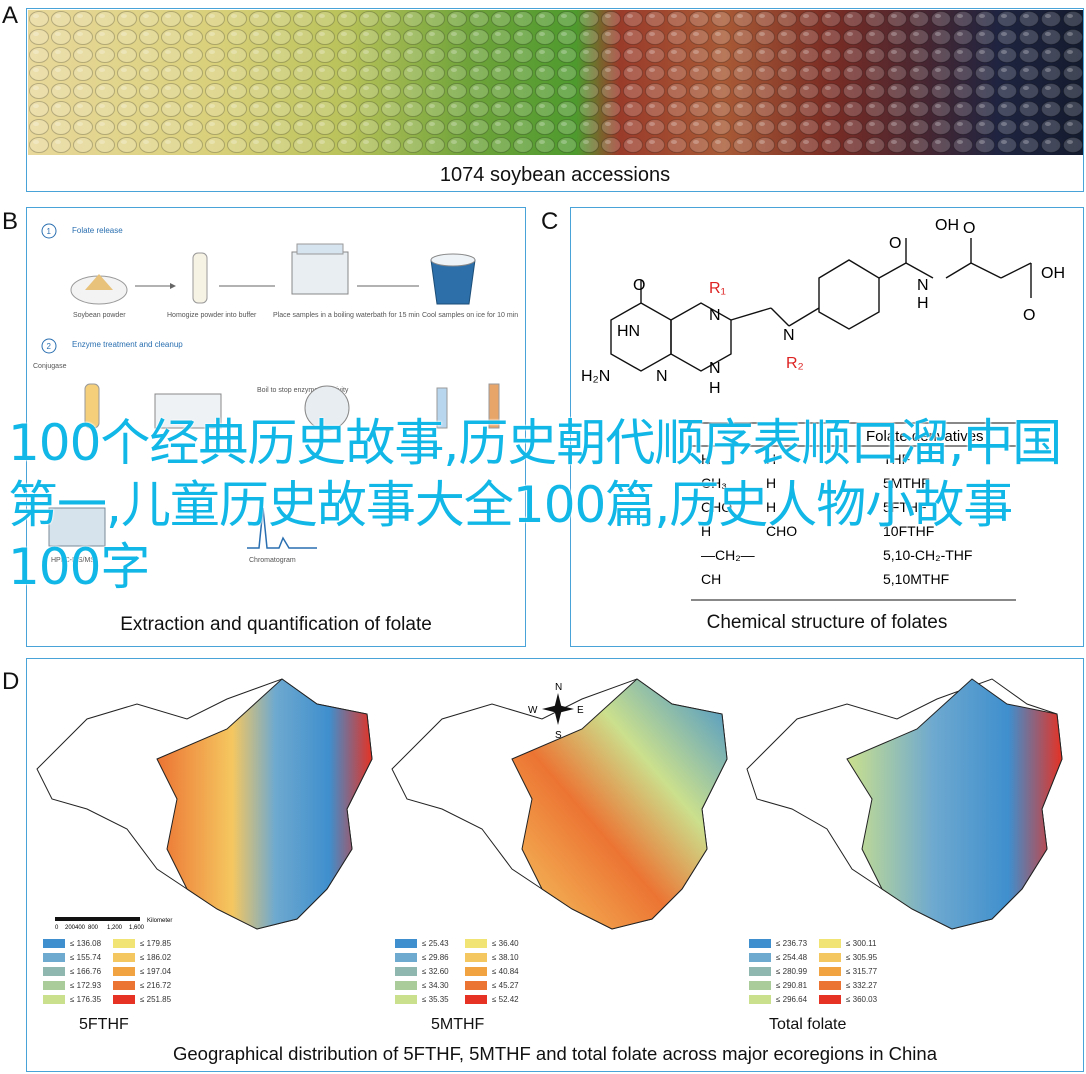 This screenshot has height=1074, width=1086. I want to click on soybean-photo, so click(555, 82).